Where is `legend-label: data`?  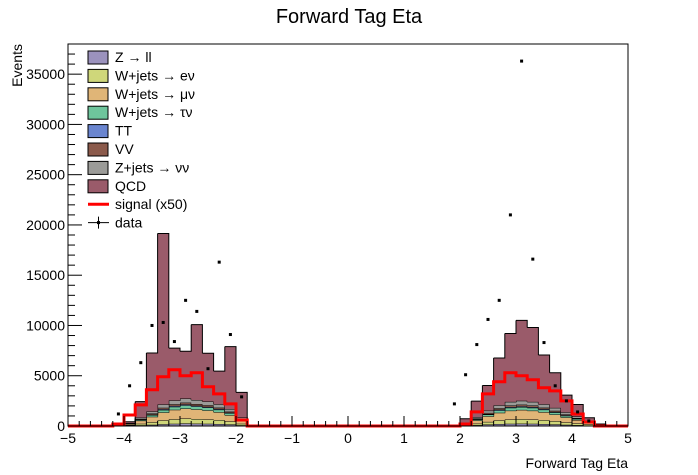 legend-label: data is located at coordinates (128, 223).